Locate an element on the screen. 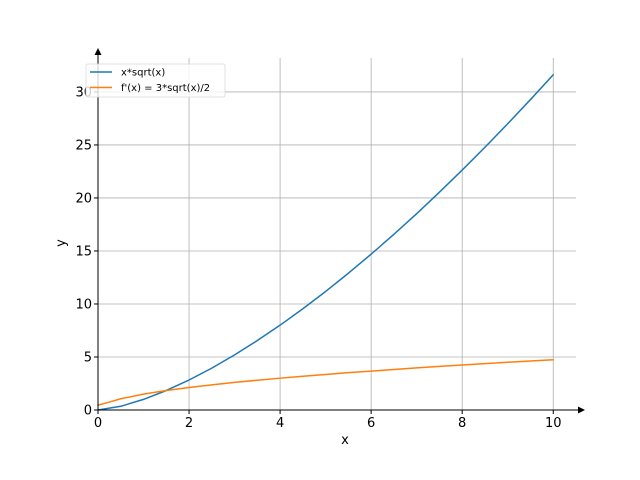  y-tick-label: 15 is located at coordinates (83, 251).